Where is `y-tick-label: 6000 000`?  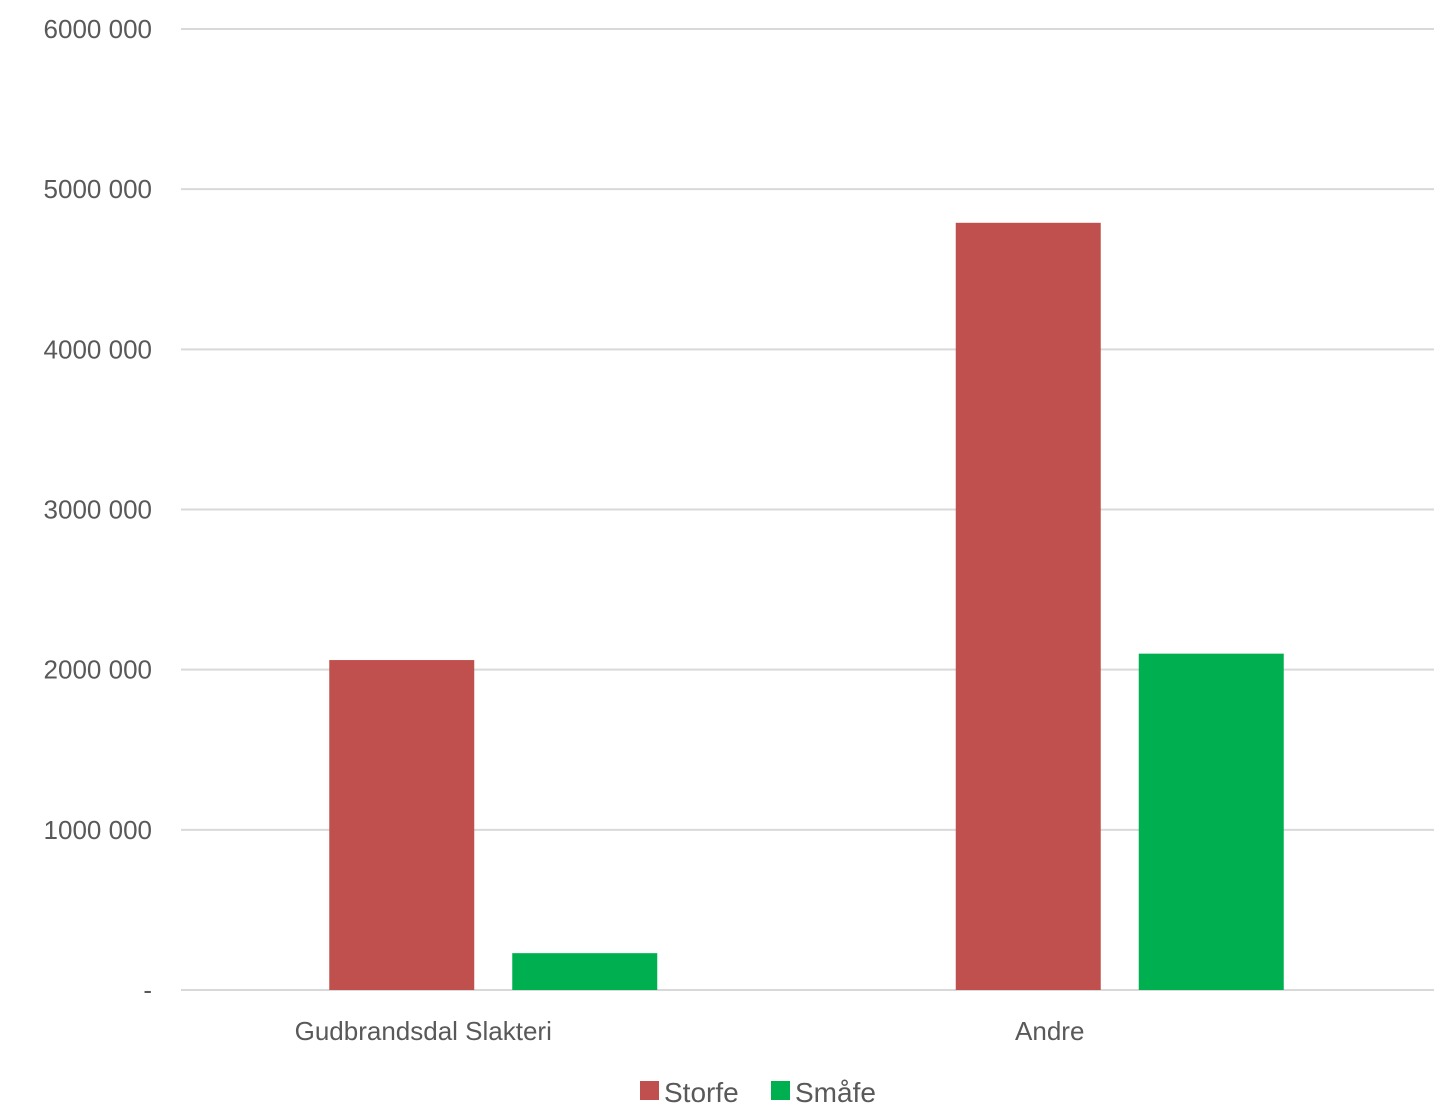
y-tick-label: 6000 000 is located at coordinates (98, 29).